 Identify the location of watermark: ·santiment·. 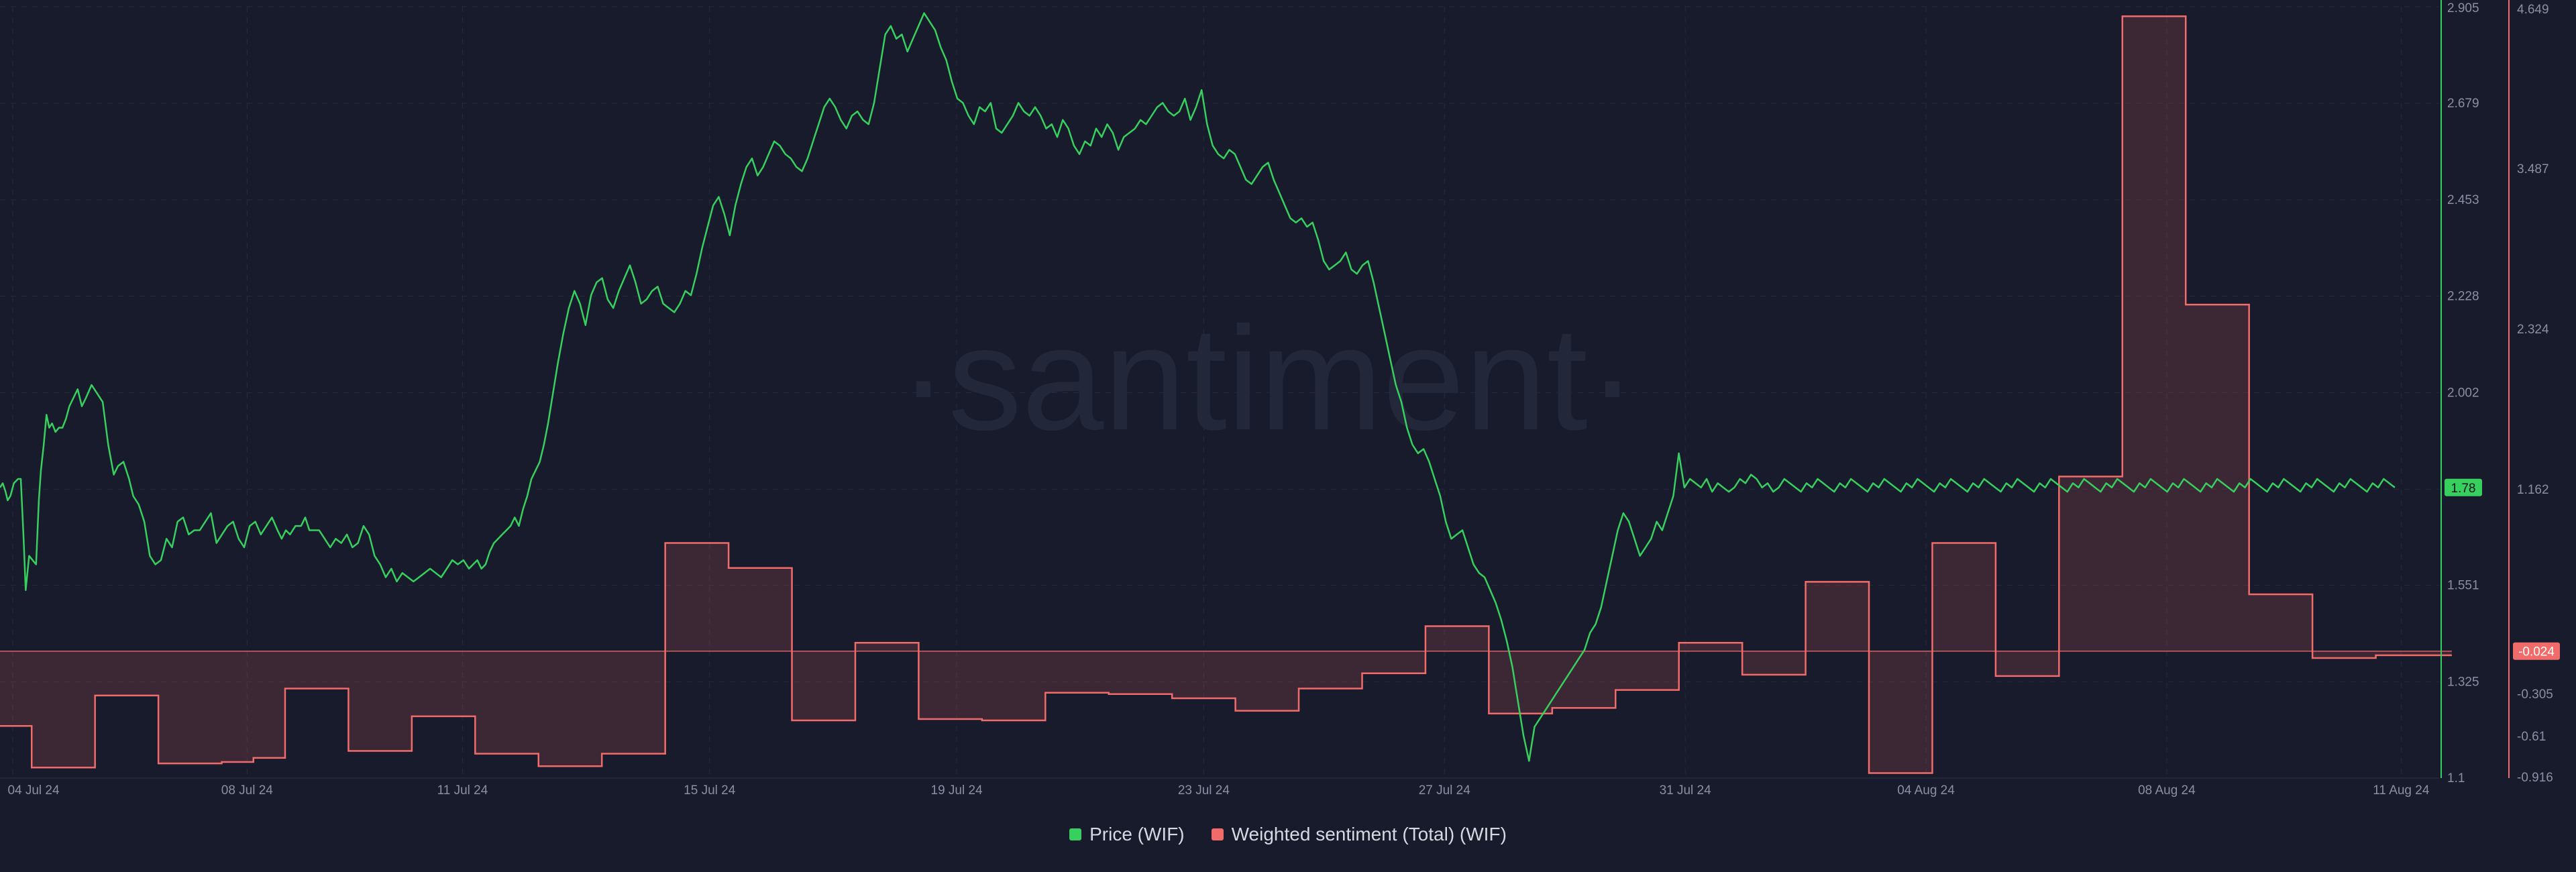
(1268, 379).